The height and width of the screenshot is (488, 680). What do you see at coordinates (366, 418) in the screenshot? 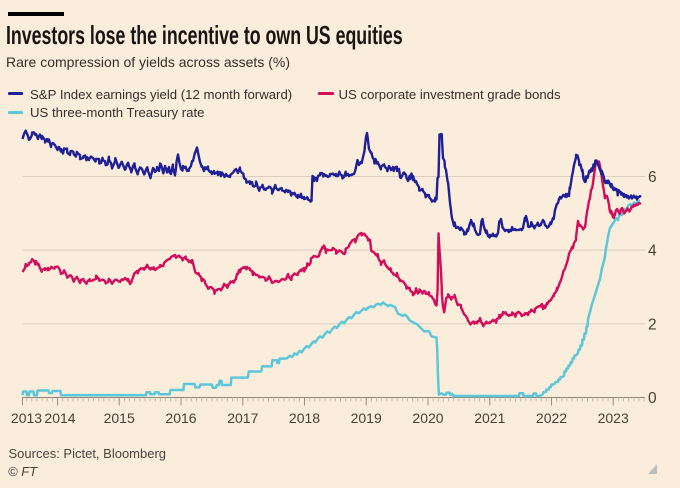
I see `svg-text: 2019` at bounding box center [366, 418].